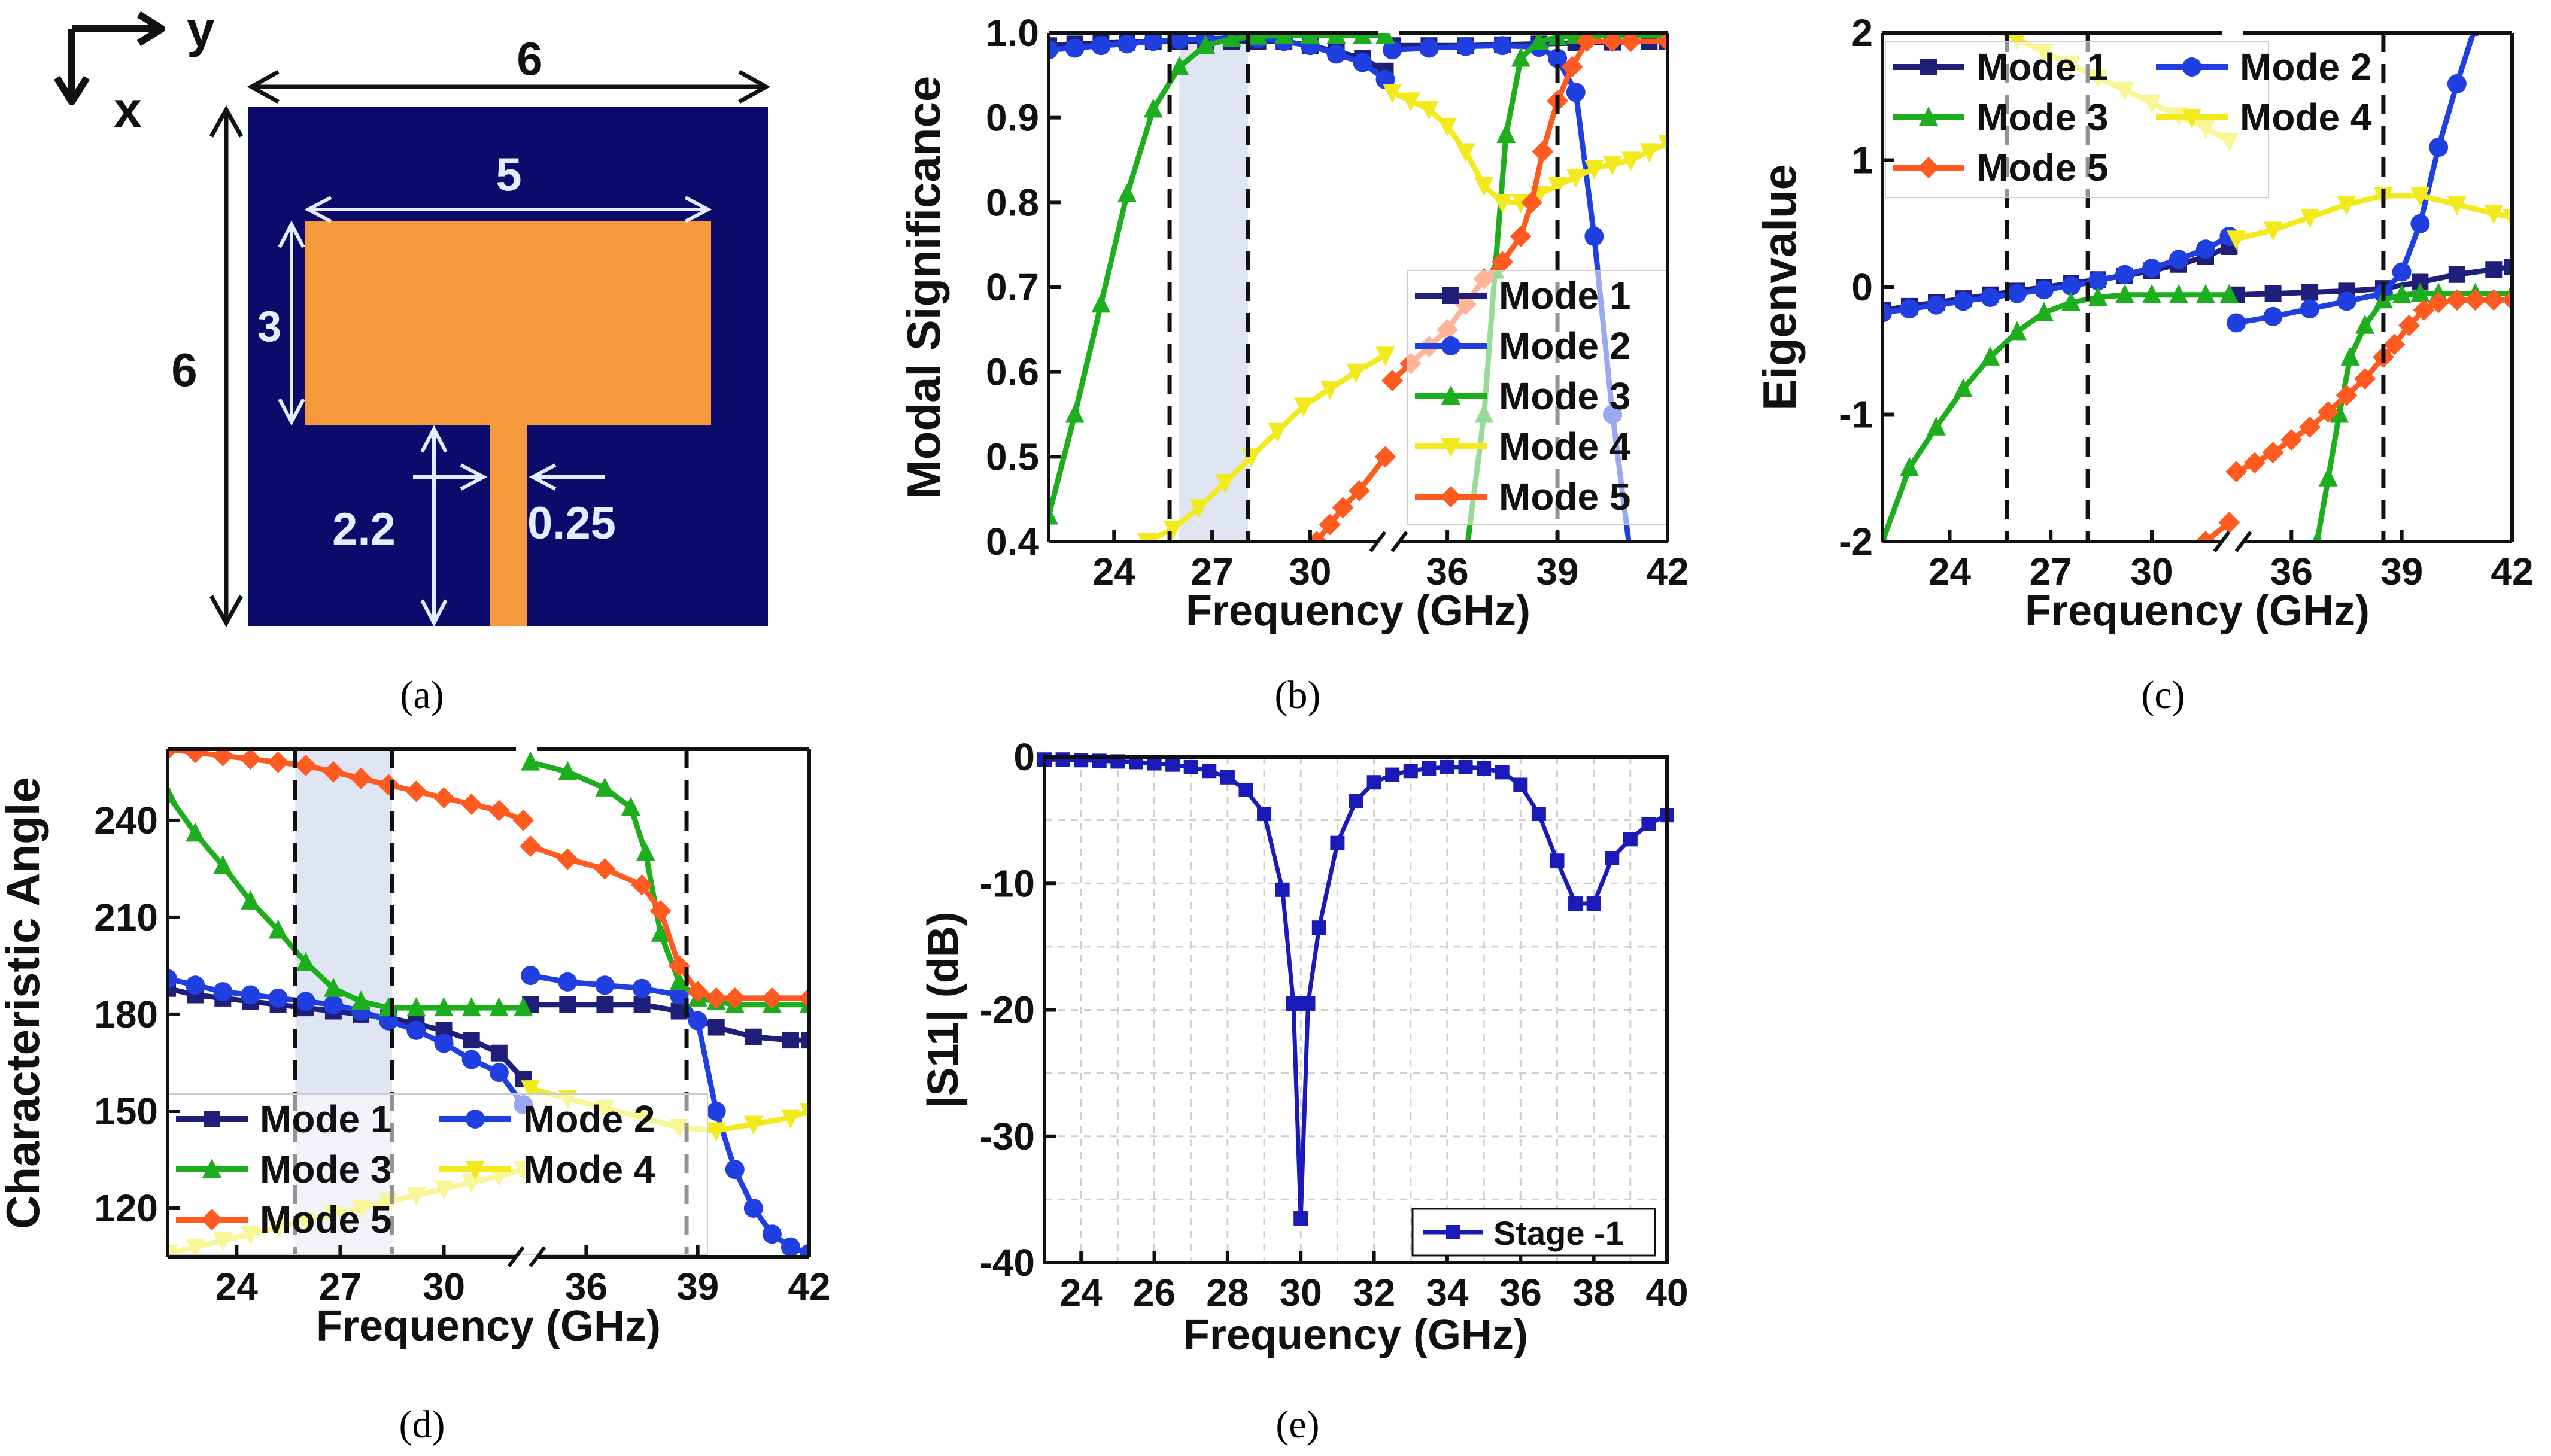  Describe the element at coordinates (589, 1119) in the screenshot. I see `legend-label-mode2: Mode 2` at that location.